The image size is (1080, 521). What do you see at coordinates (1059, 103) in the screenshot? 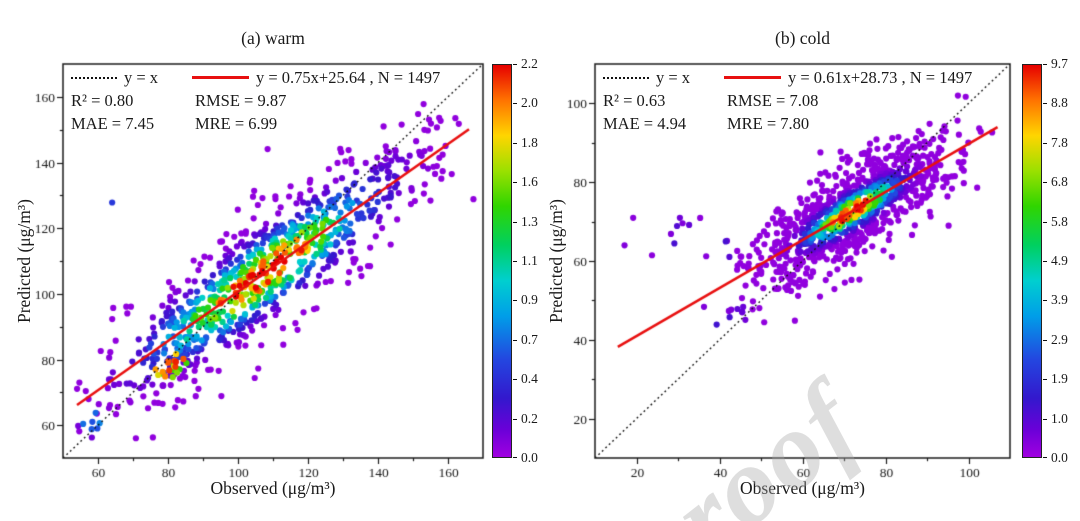
I see `colorbar-tick-label: 8.8` at bounding box center [1059, 103].